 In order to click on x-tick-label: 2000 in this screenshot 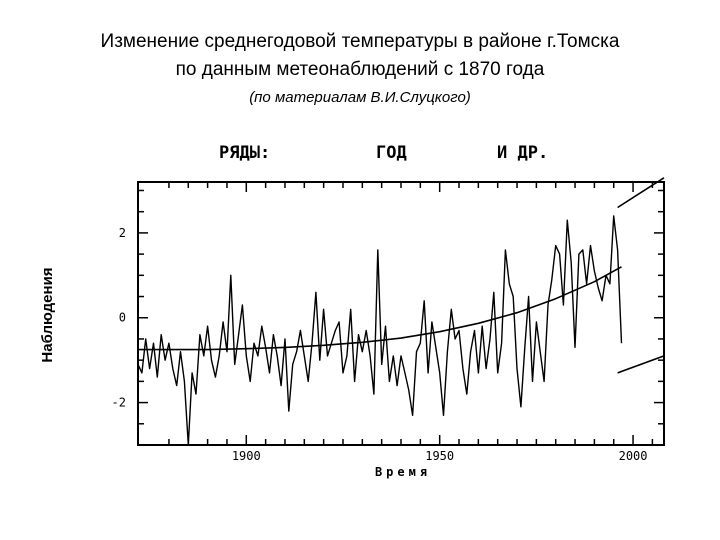, I will do `click(633, 456)`.